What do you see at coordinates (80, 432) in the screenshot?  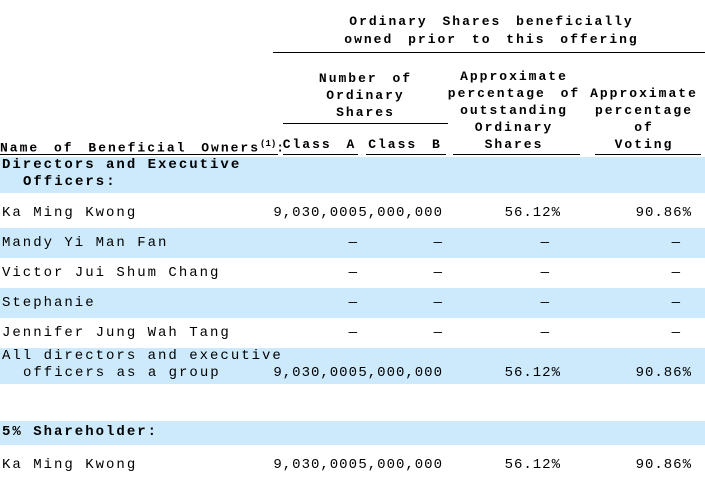 I see `section-title: 5% Shareholder:` at bounding box center [80, 432].